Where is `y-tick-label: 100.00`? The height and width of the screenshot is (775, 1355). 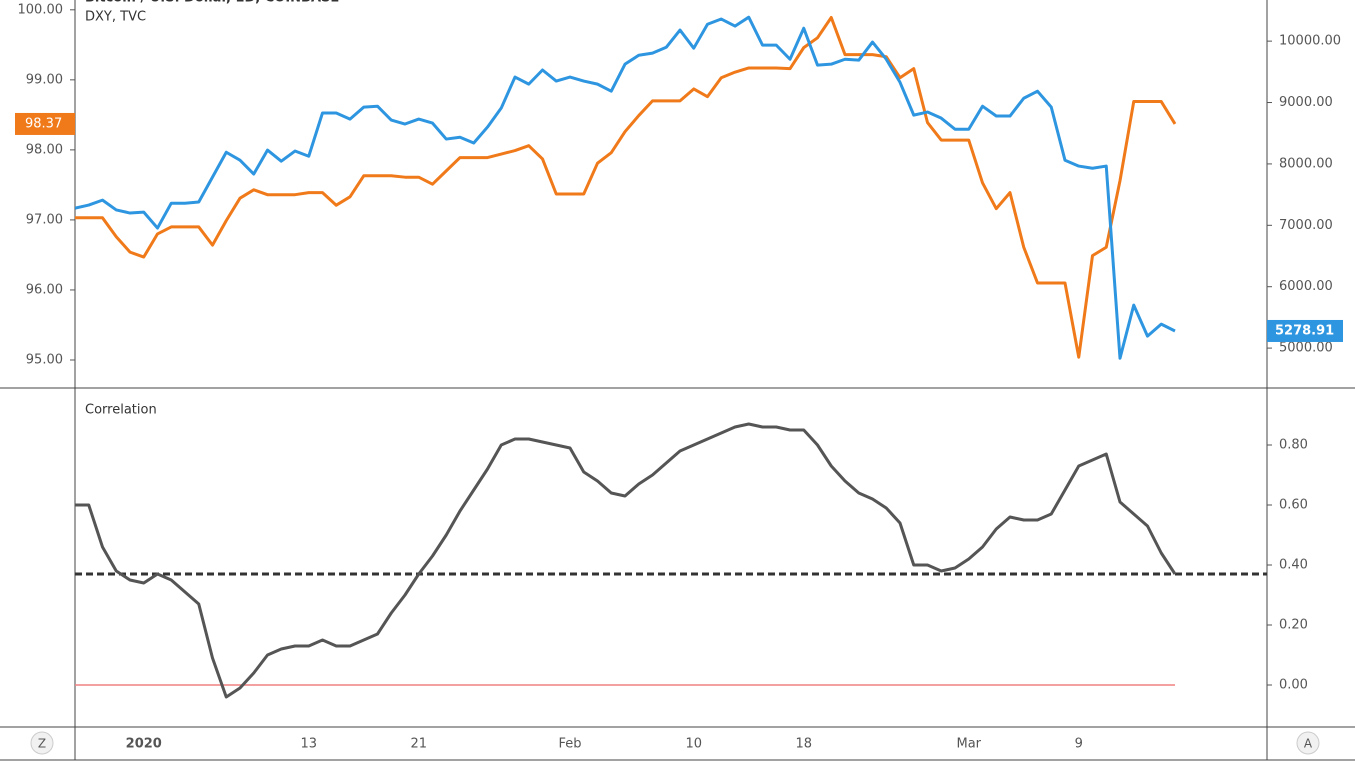 y-tick-label: 100.00 is located at coordinates (41, 9).